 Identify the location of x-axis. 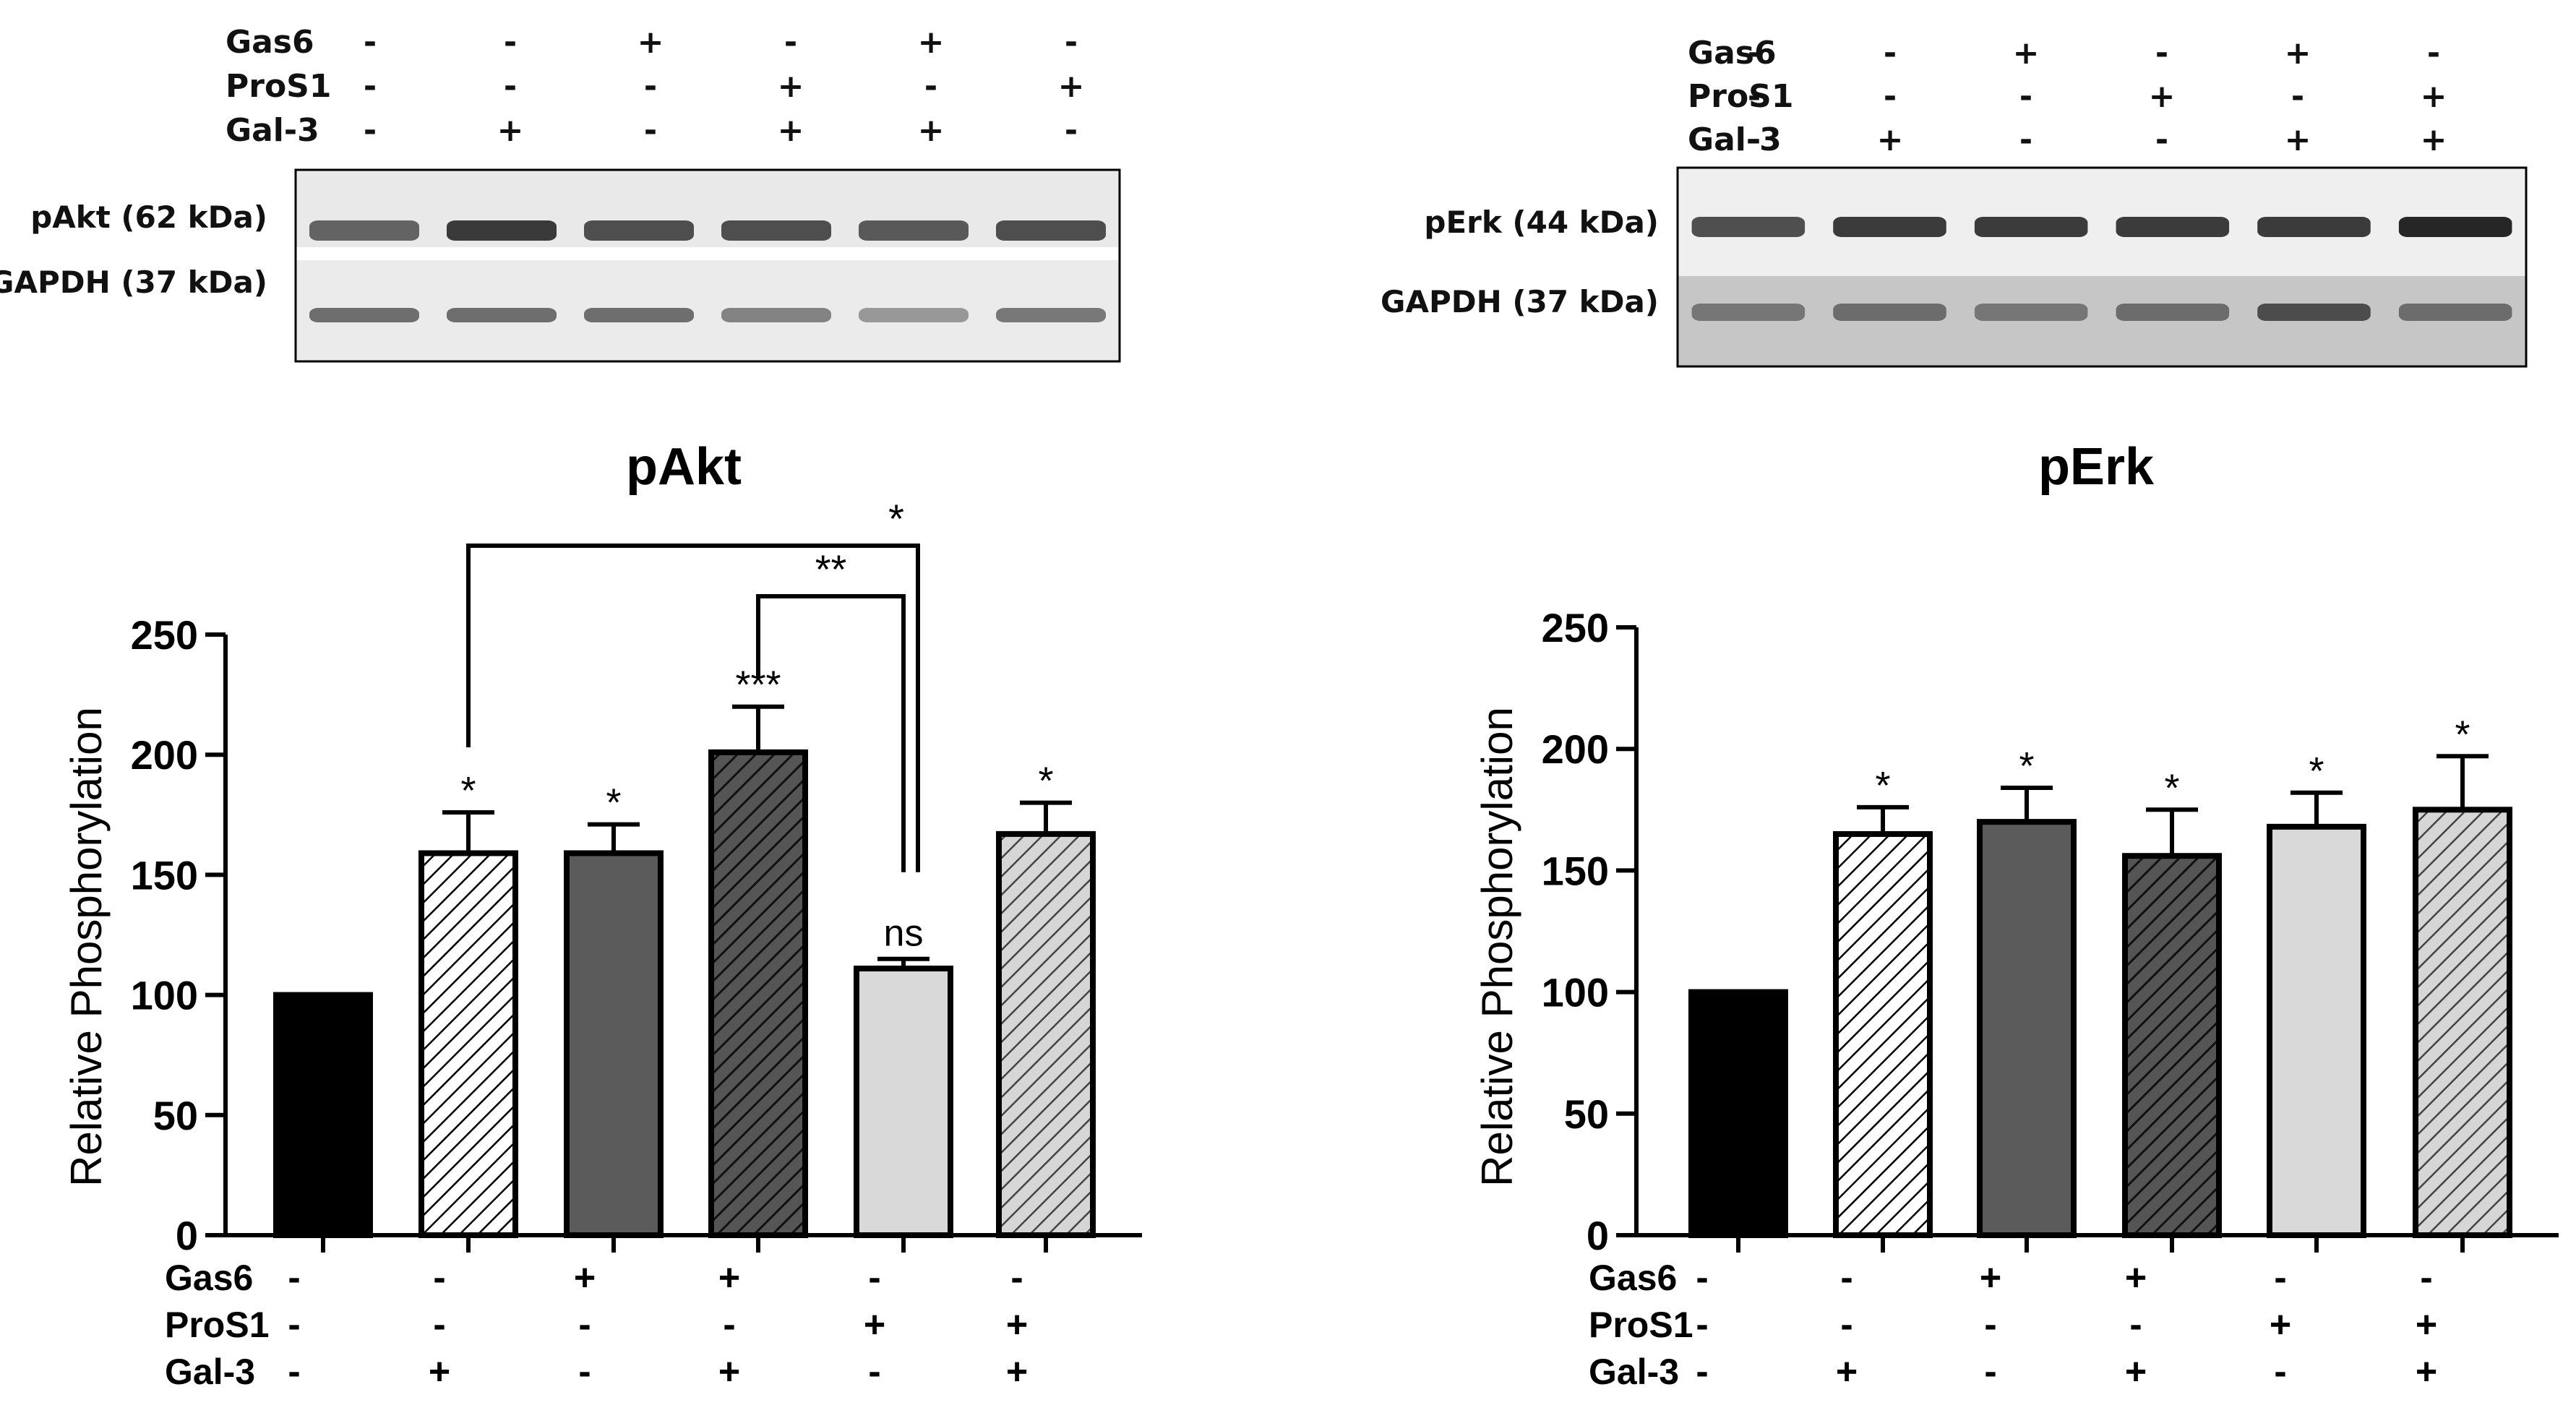
(2097, 1243).